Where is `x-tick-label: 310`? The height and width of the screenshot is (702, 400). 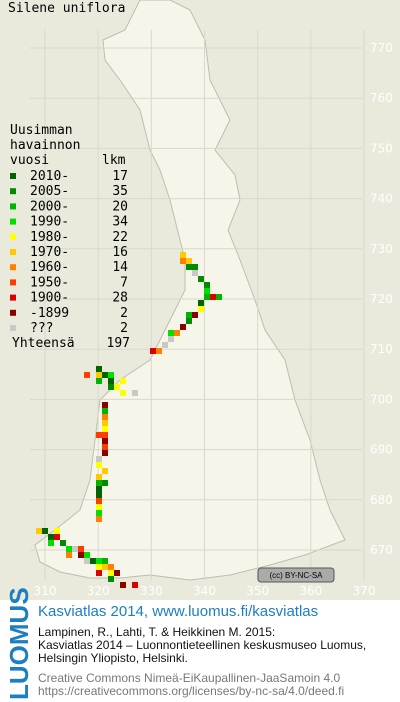
x-tick-label: 310 is located at coordinates (45, 591).